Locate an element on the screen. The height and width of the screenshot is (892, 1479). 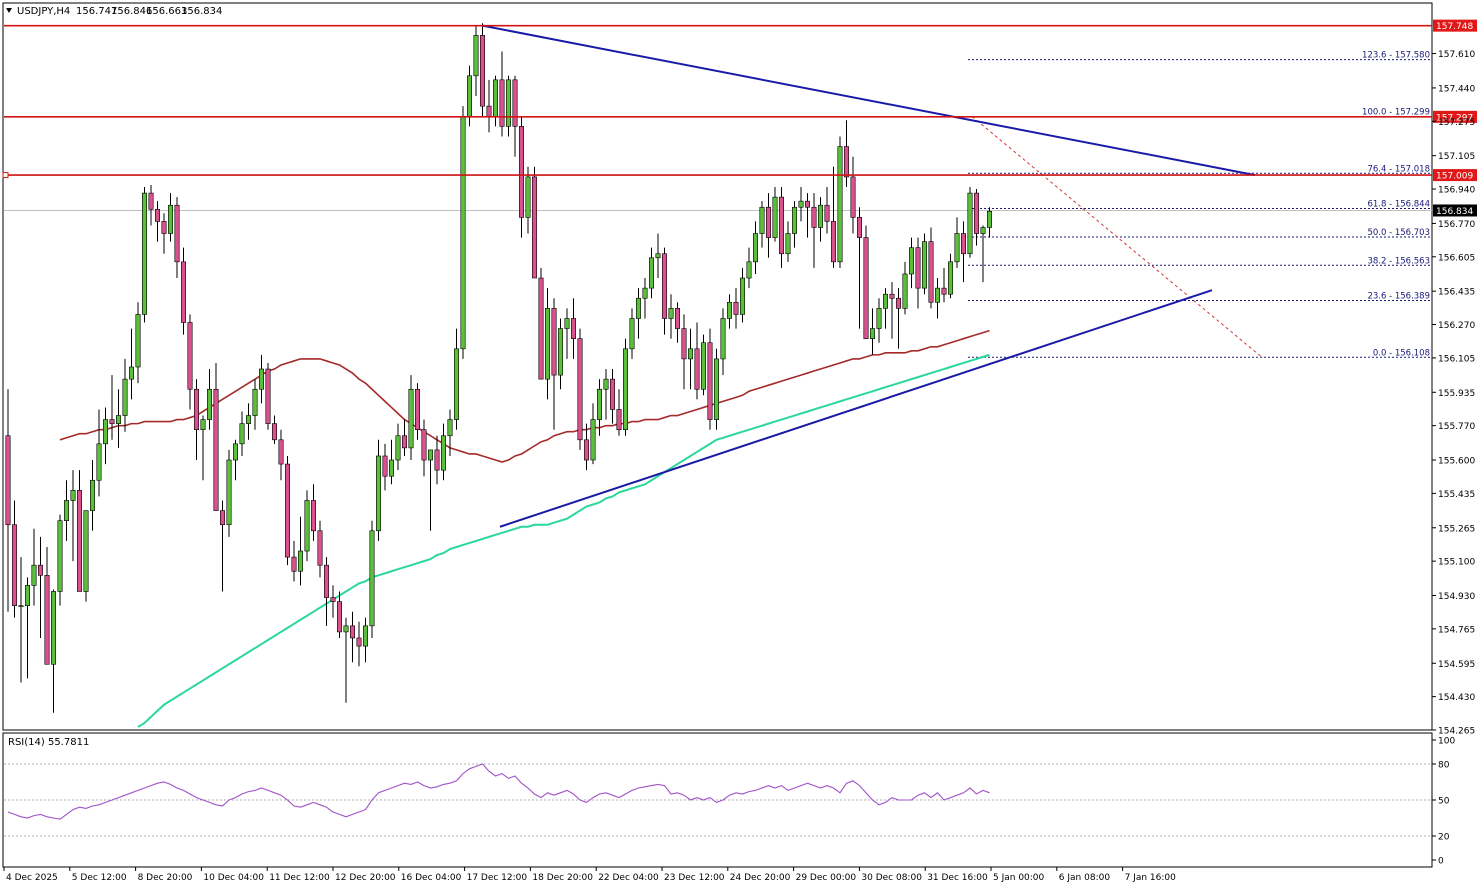
level-price-tag-label: 157.748 is located at coordinates (1454, 27).